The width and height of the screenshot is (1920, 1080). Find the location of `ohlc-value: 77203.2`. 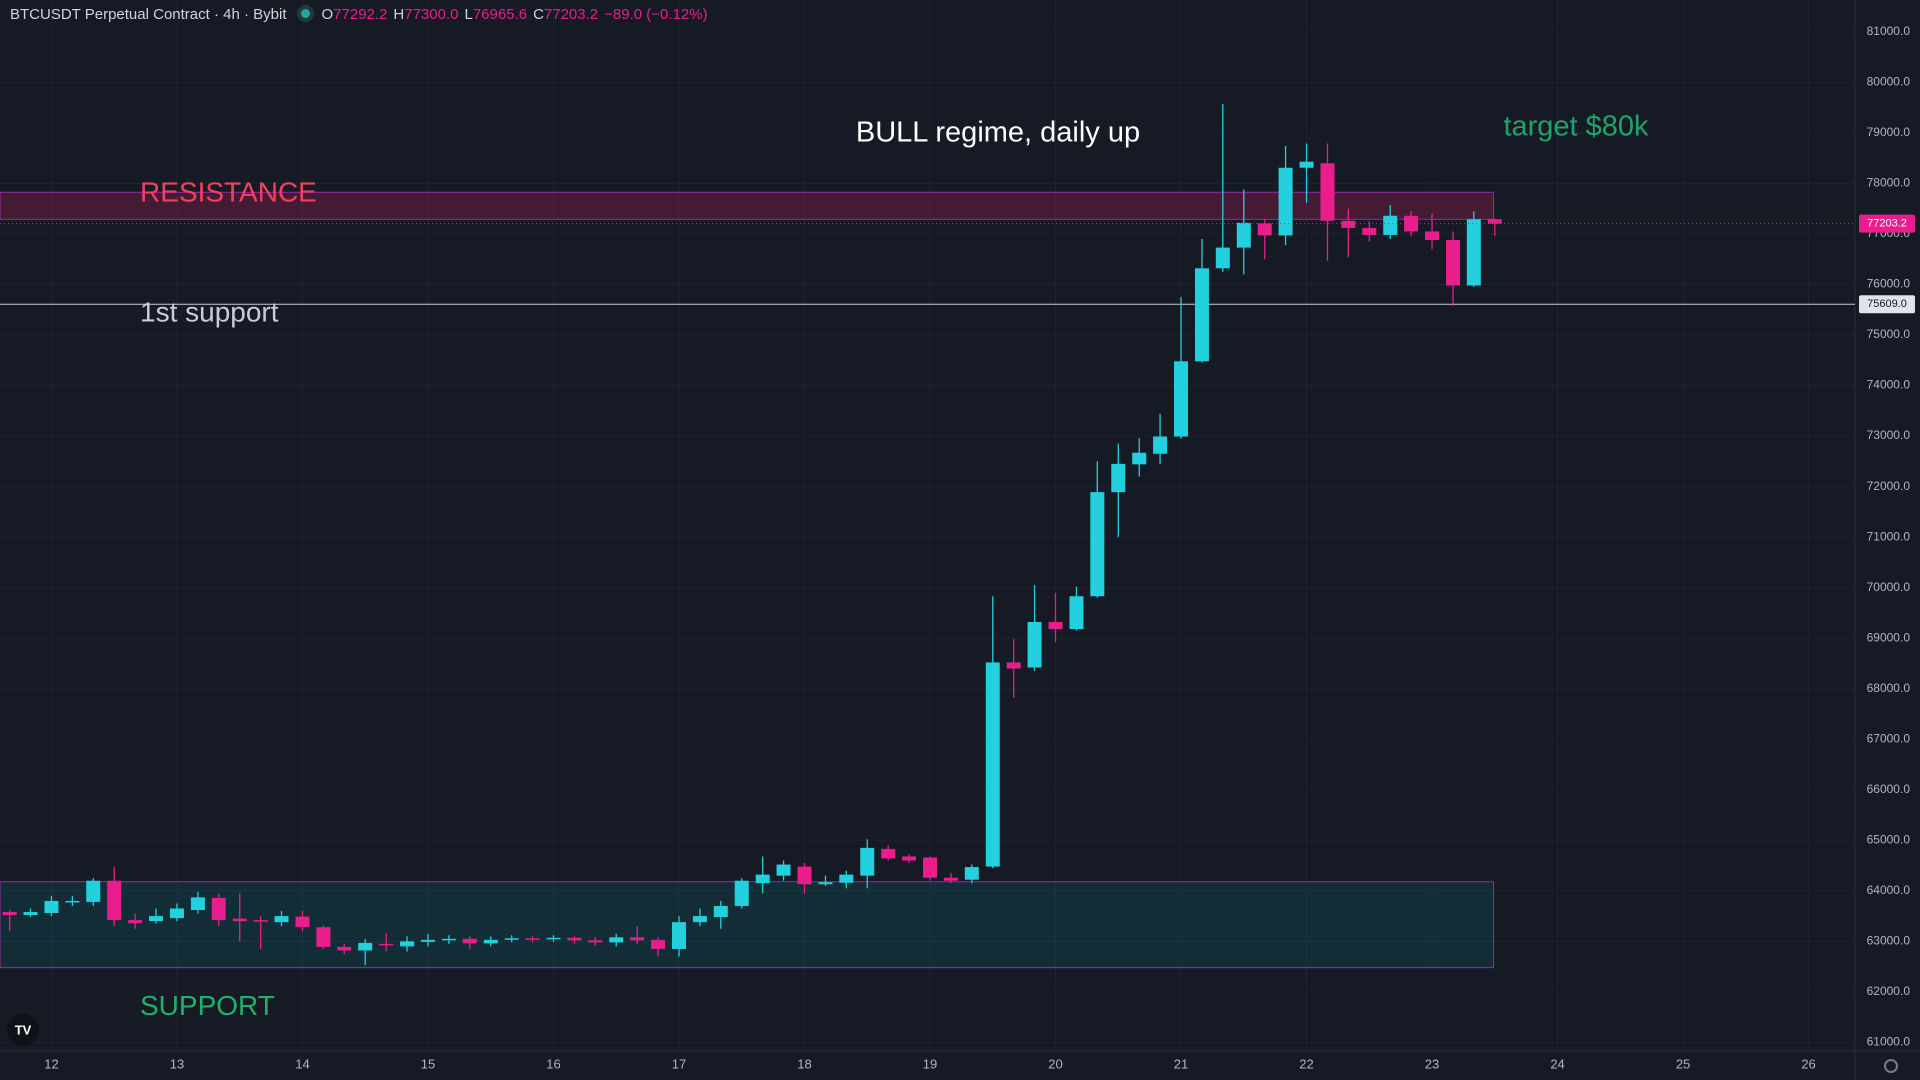

ohlc-value: 77203.2 is located at coordinates (571, 14).